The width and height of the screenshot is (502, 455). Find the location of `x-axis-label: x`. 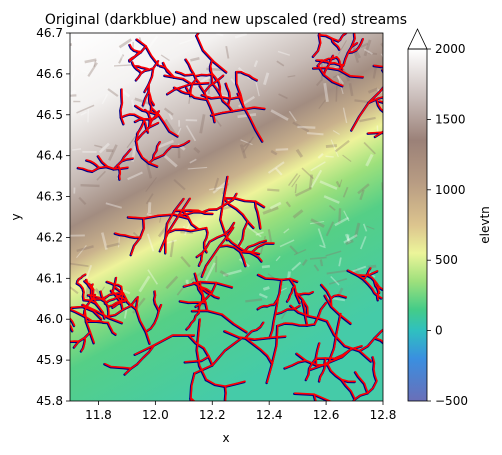

x-axis-label: x is located at coordinates (225, 438).